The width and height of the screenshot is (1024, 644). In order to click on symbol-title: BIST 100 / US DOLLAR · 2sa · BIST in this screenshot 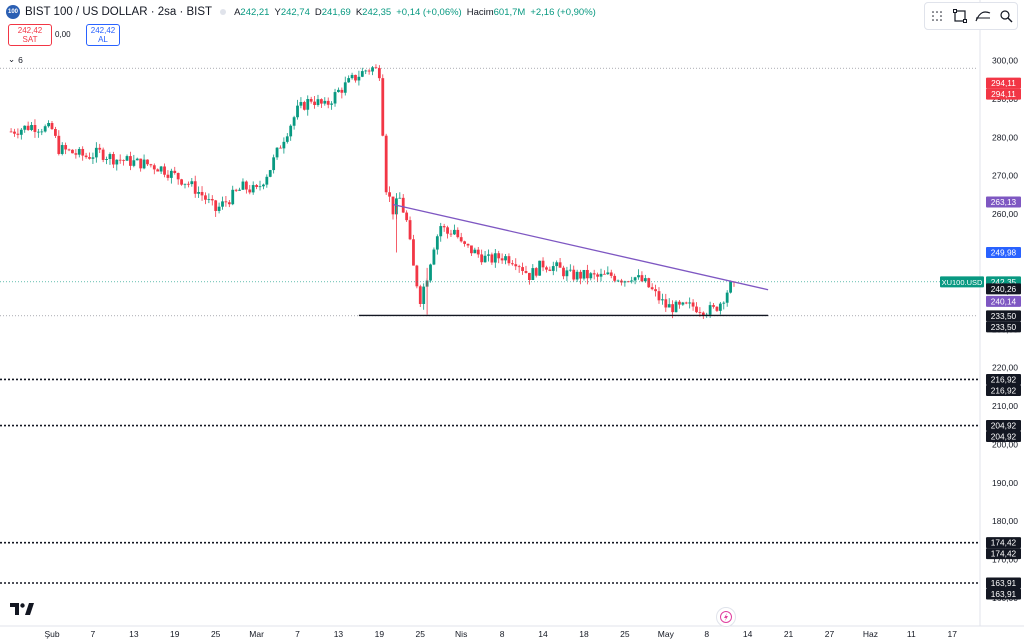, I will do `click(119, 12)`.